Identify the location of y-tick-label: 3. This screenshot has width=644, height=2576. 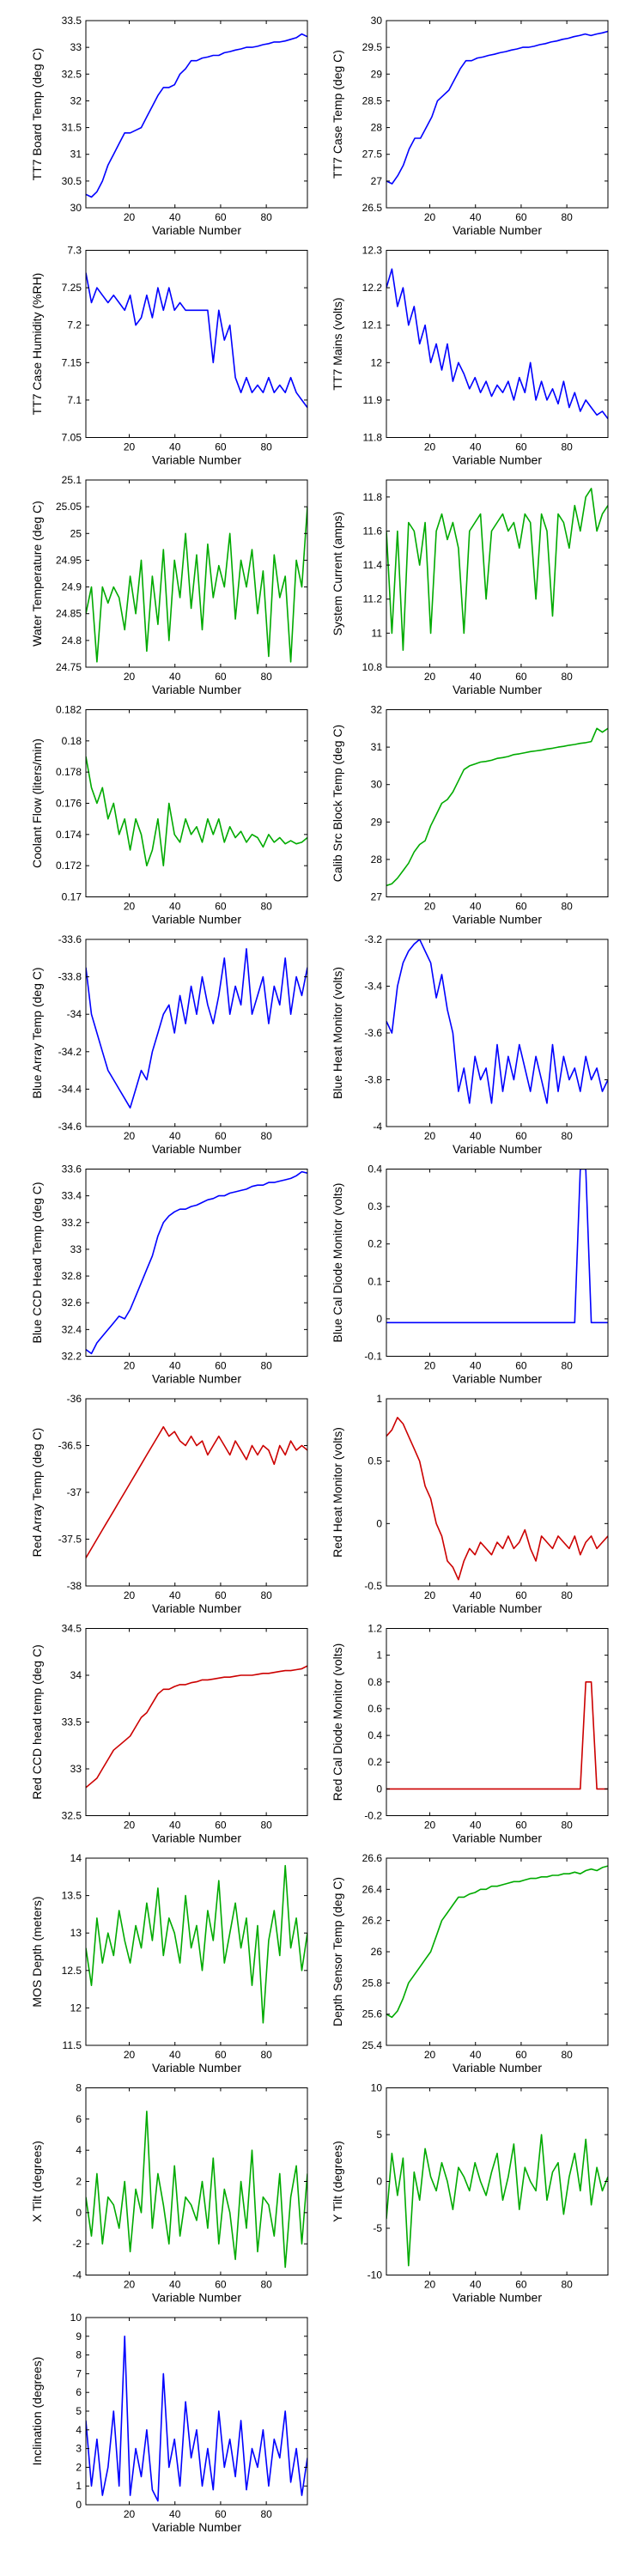
(79, 2449).